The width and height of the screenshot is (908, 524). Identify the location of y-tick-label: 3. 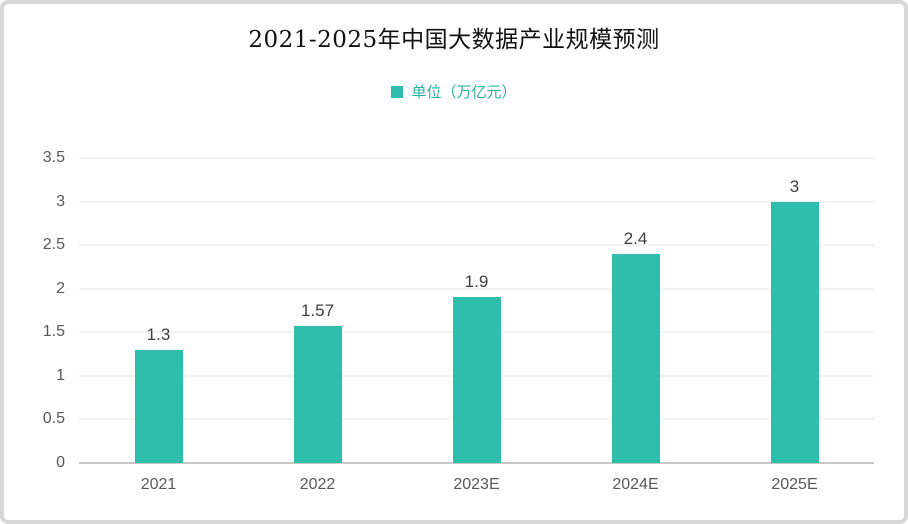
(60, 201).